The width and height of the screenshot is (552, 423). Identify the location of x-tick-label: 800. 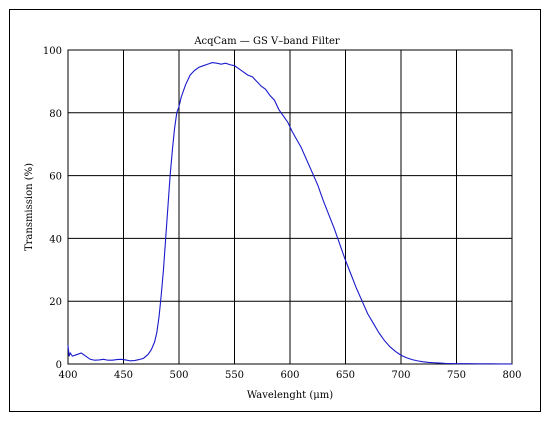
(511, 375).